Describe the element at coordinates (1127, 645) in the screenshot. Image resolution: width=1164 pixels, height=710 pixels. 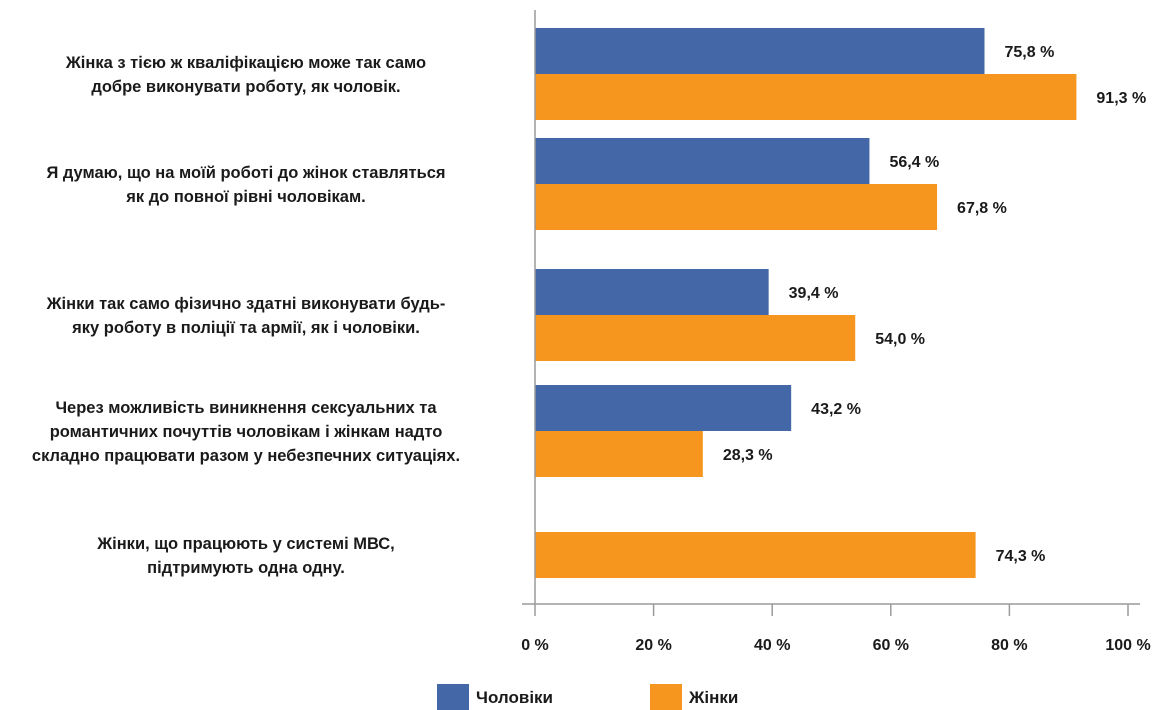
I see `x-tick-label: 100 %` at that location.